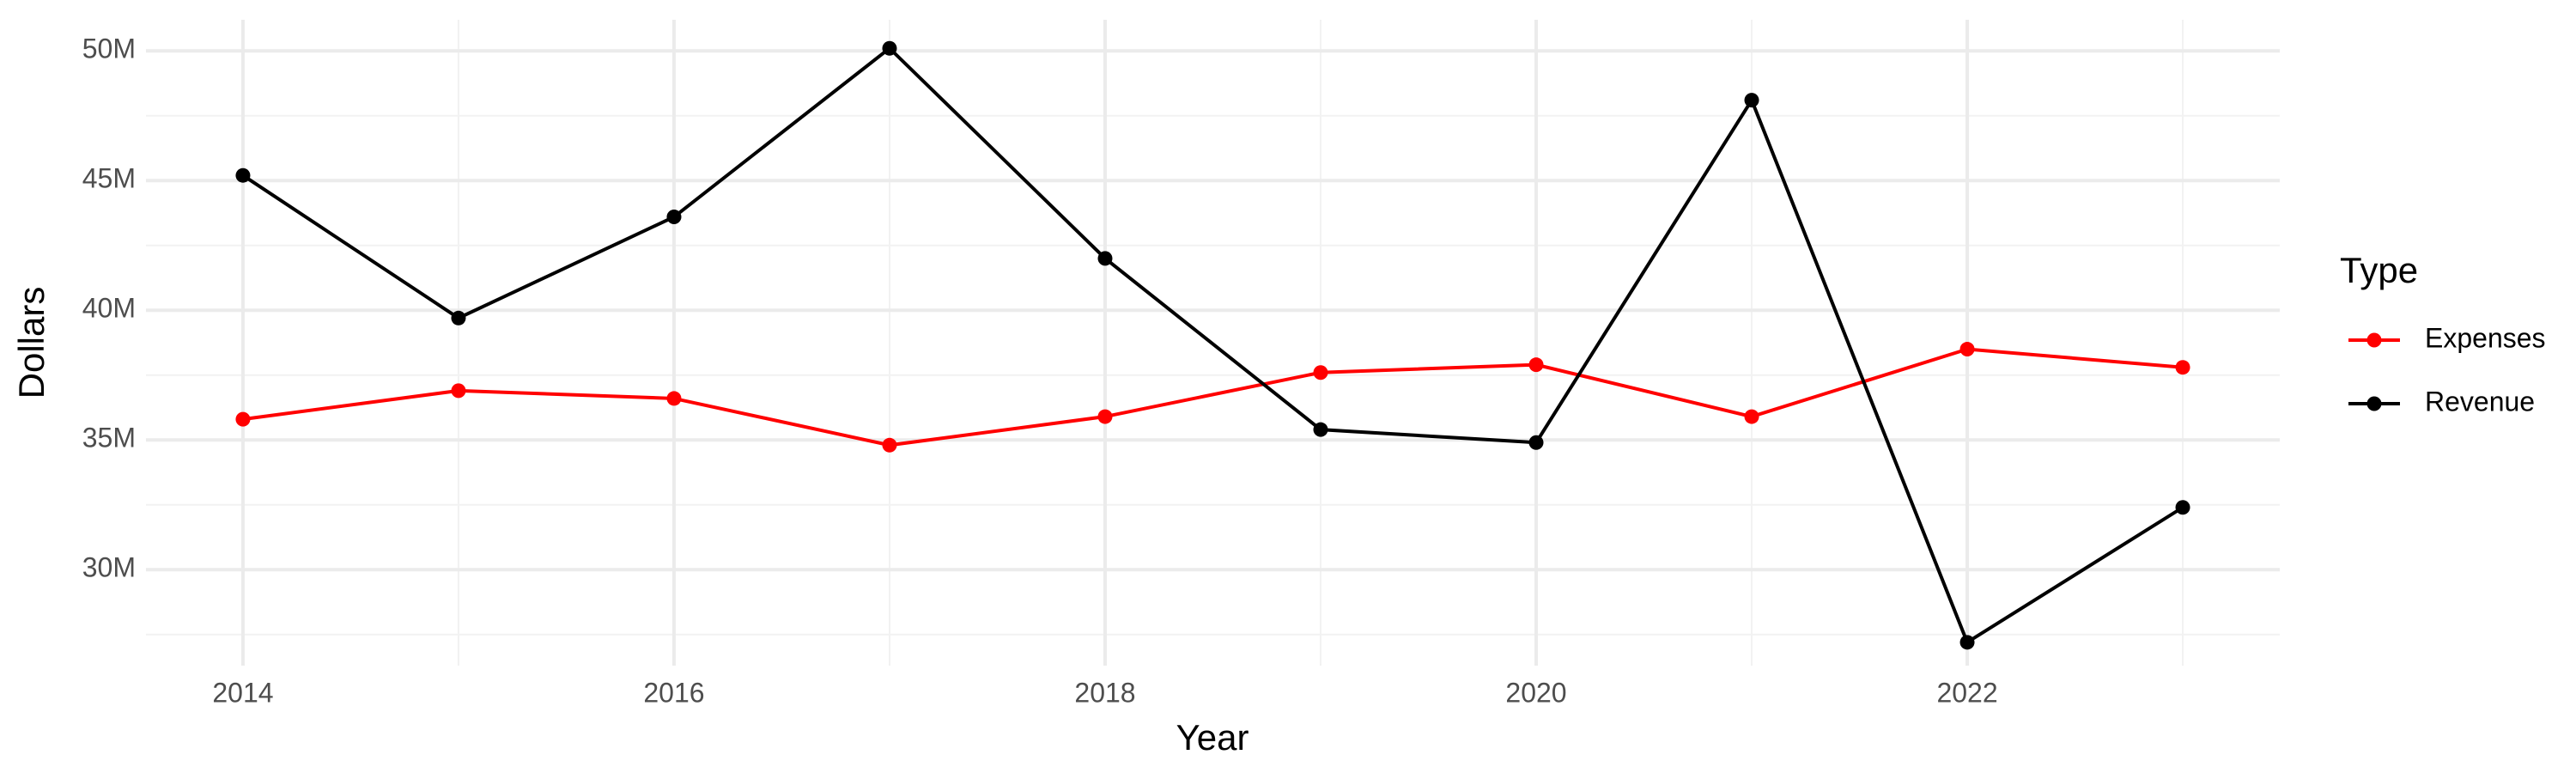 The width and height of the screenshot is (2576, 773). Describe the element at coordinates (2485, 337) in the screenshot. I see `legend-label: Expenses` at that location.